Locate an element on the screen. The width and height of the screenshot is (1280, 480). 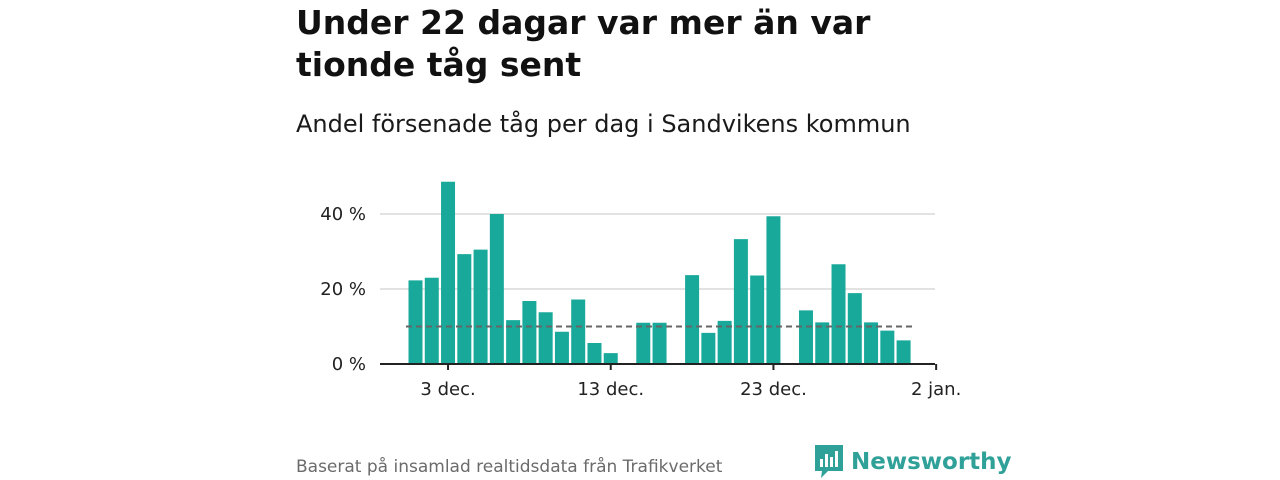
x-tick-label: 13 dec. is located at coordinates (610, 389).